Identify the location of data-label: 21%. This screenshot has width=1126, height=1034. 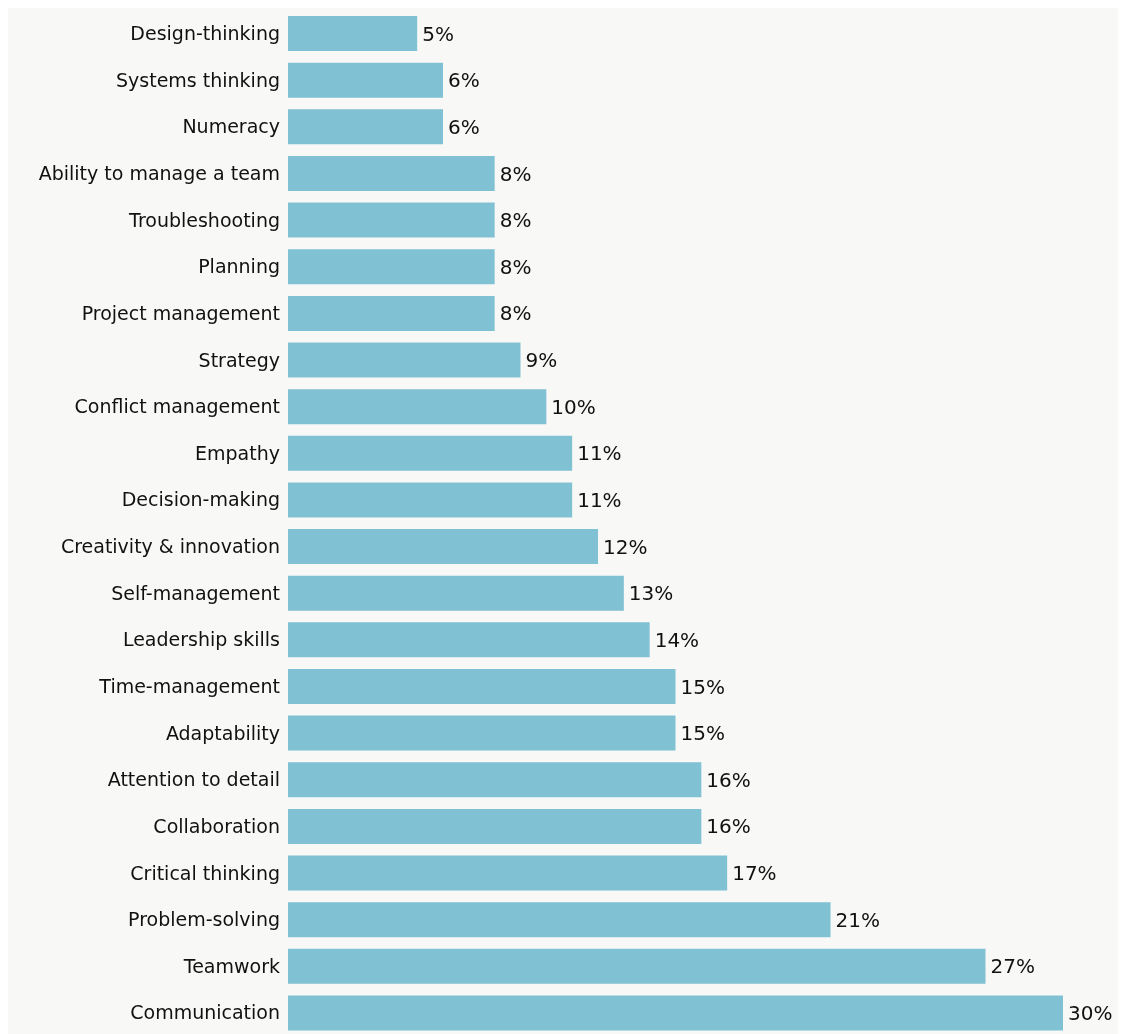
(857, 919).